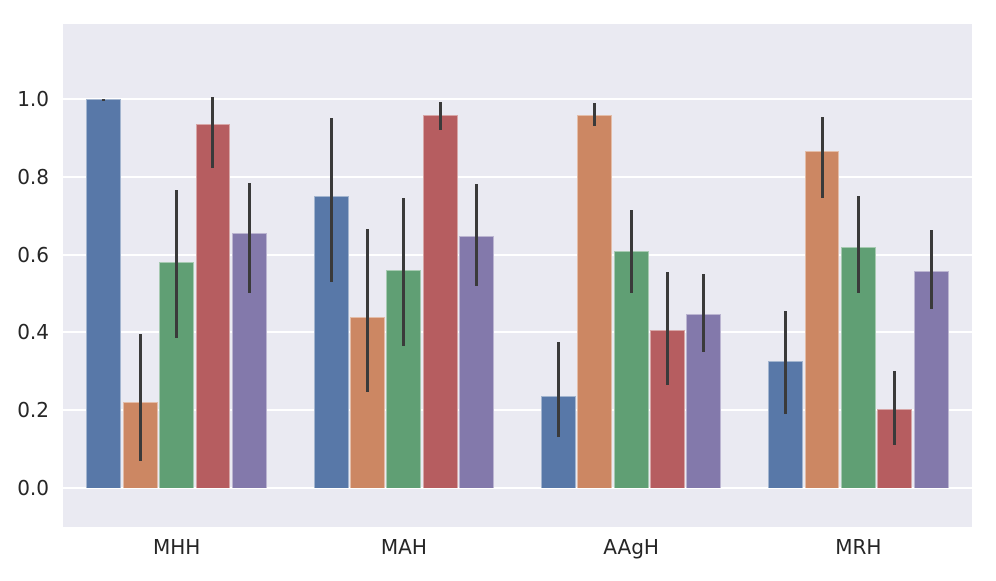  Describe the element at coordinates (631, 251) in the screenshot. I see `error-bar-AAgH-series-3-green` at that location.